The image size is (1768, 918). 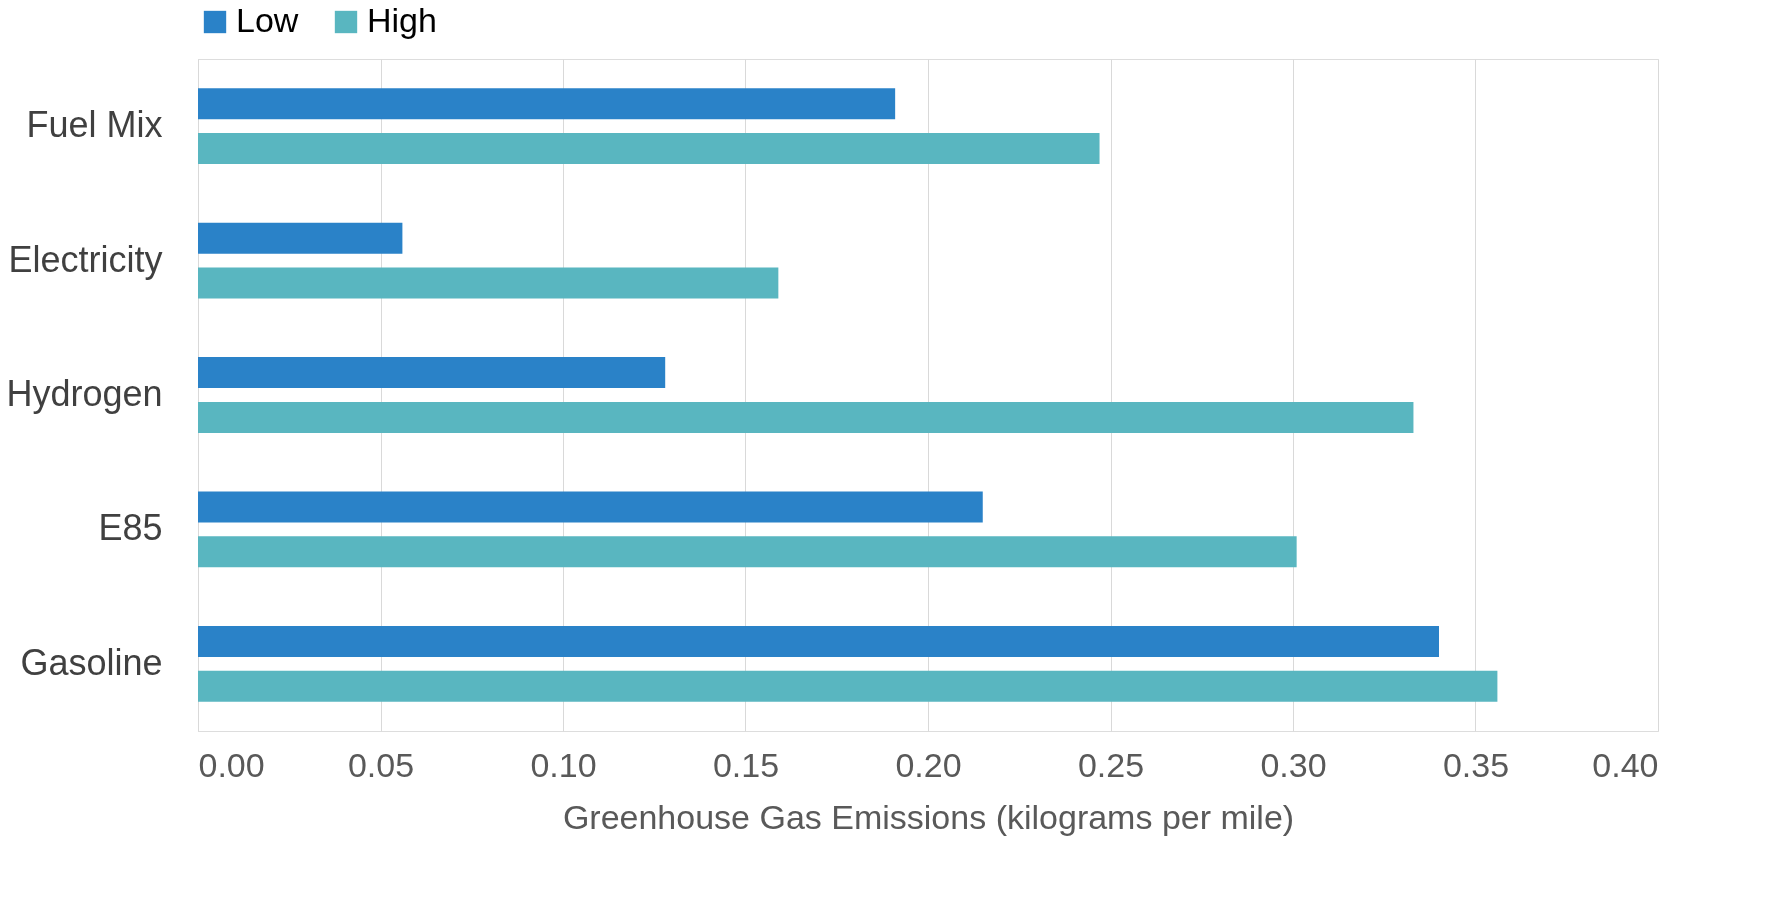 I want to click on x-axis-title: Greenhouse Gas Emissions (kilograms per mile), so click(x=928, y=816).